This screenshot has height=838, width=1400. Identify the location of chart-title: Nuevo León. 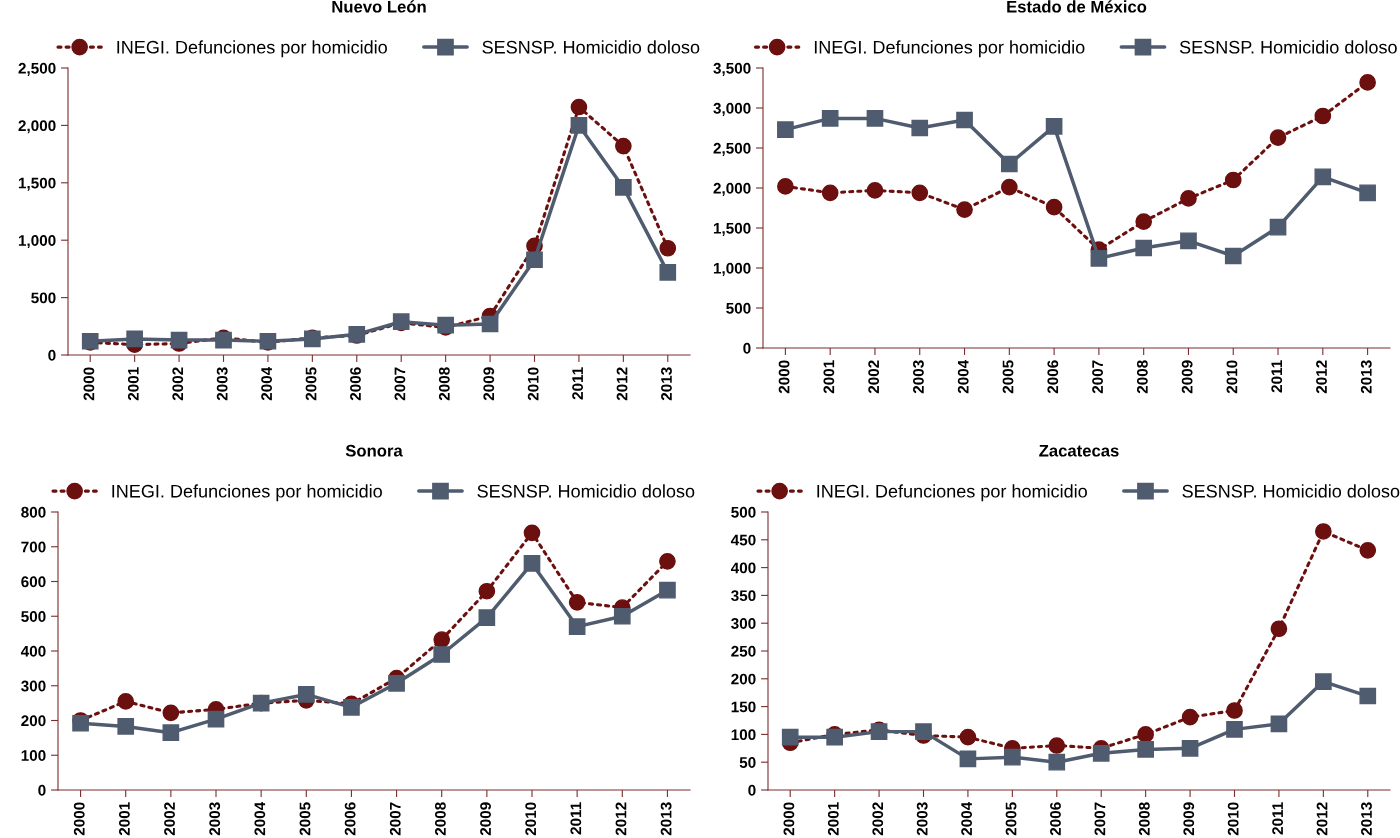
(379, 6).